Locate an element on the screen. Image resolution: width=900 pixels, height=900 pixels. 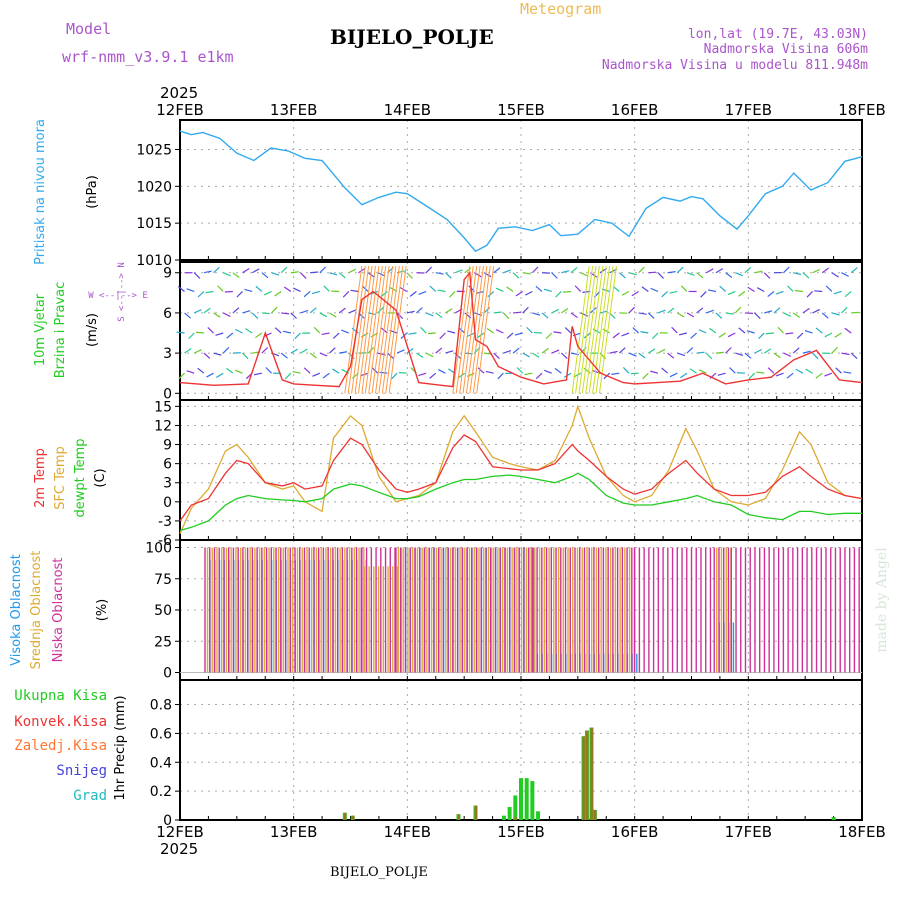
y-tick-label: 1020 is located at coordinates (154, 187).